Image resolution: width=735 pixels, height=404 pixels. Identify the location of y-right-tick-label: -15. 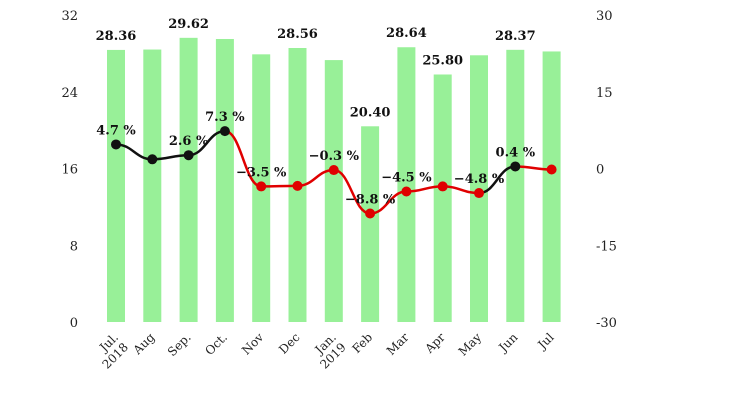
(606, 246).